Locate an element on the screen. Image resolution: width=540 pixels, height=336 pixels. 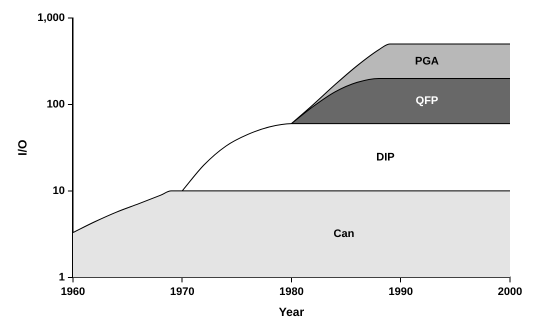
y-tick-label: 100 is located at coordinates (55, 104).